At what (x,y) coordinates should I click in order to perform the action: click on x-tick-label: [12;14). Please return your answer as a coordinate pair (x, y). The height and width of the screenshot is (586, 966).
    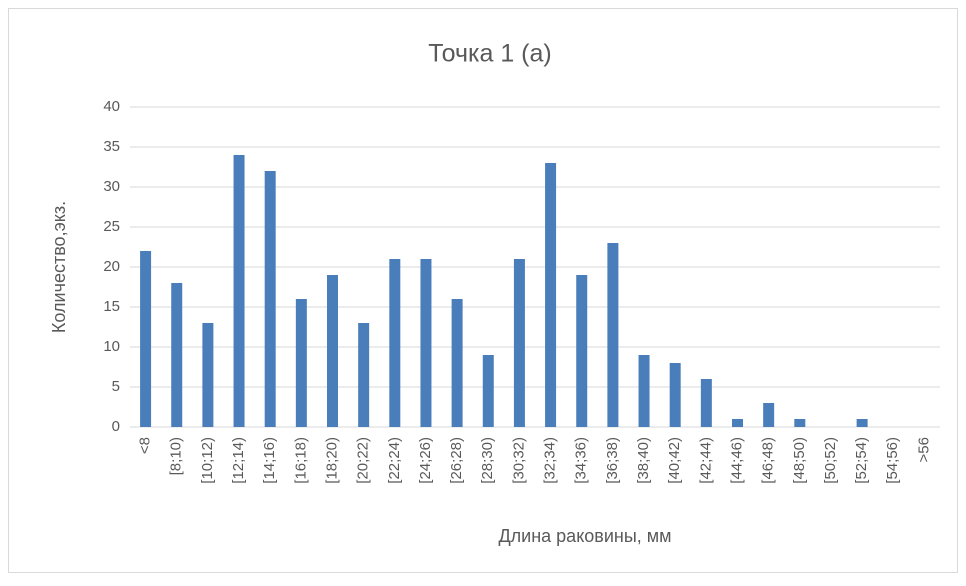
    Looking at the image, I should click on (238, 460).